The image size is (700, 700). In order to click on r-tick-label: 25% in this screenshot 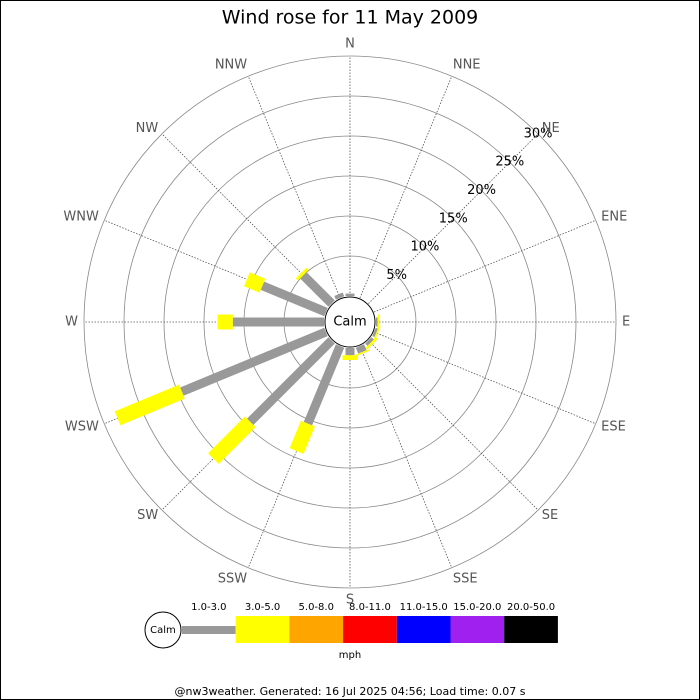, I will do `click(509, 162)`.